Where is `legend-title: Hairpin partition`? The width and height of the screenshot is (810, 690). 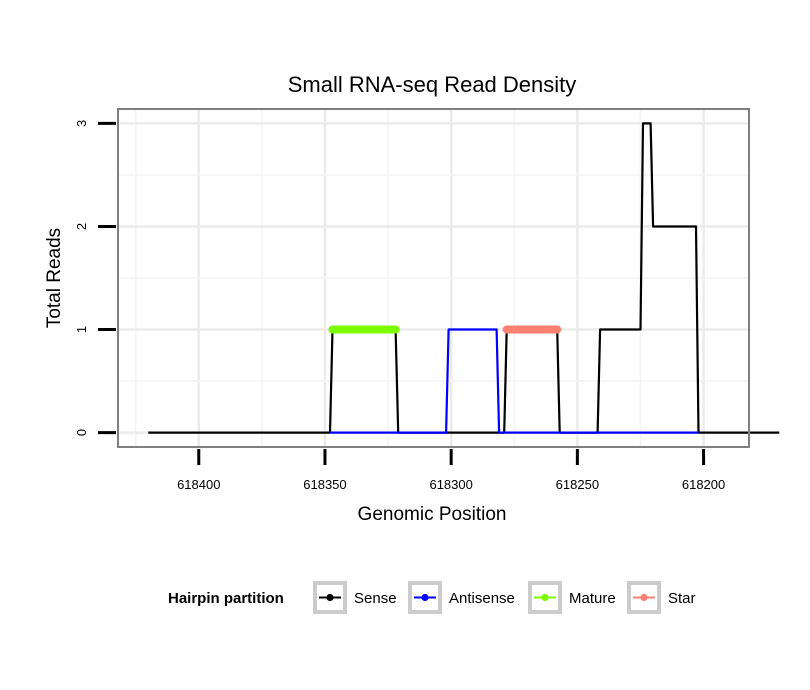 legend-title: Hairpin partition is located at coordinates (226, 598).